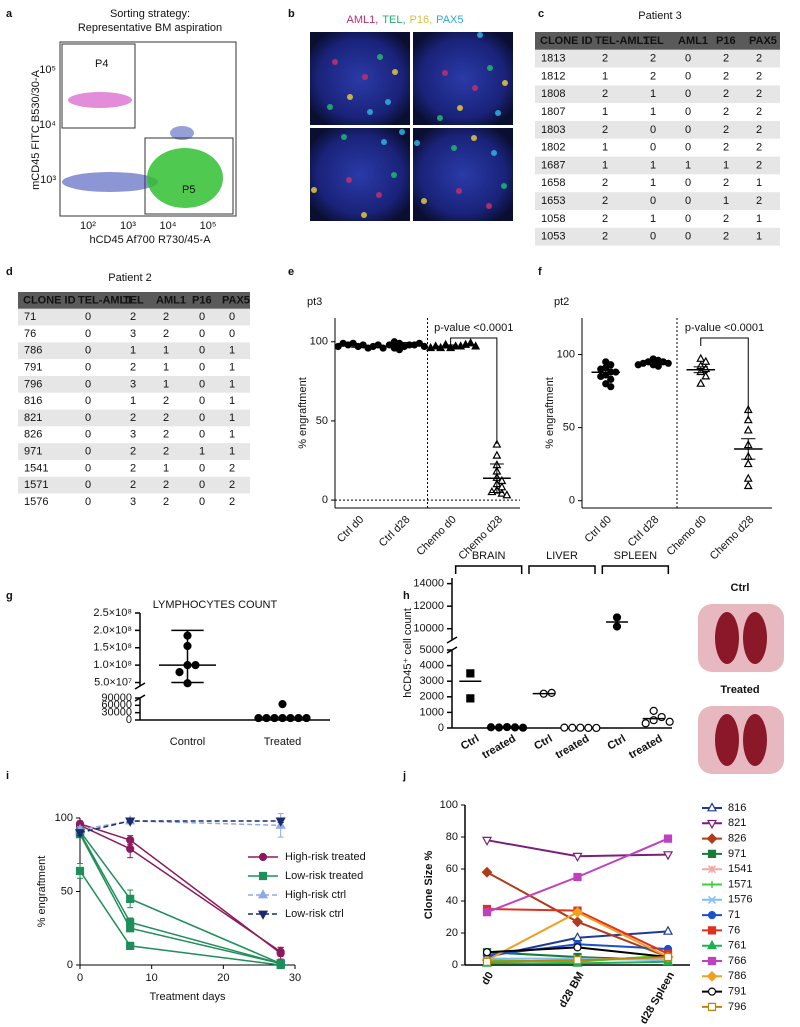 Image resolution: width=800 pixels, height=1027 pixels. I want to click on probe-legend: AML1, TEL, P16, PAX5, so click(405, 20).